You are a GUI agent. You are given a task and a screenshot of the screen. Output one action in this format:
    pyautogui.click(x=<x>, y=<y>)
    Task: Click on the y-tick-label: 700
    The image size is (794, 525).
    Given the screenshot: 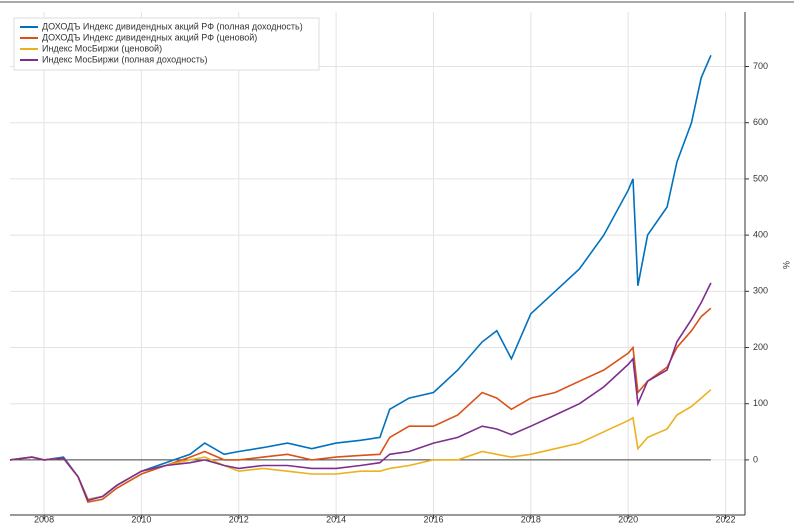 What is the action you would take?
    pyautogui.click(x=760, y=66)
    